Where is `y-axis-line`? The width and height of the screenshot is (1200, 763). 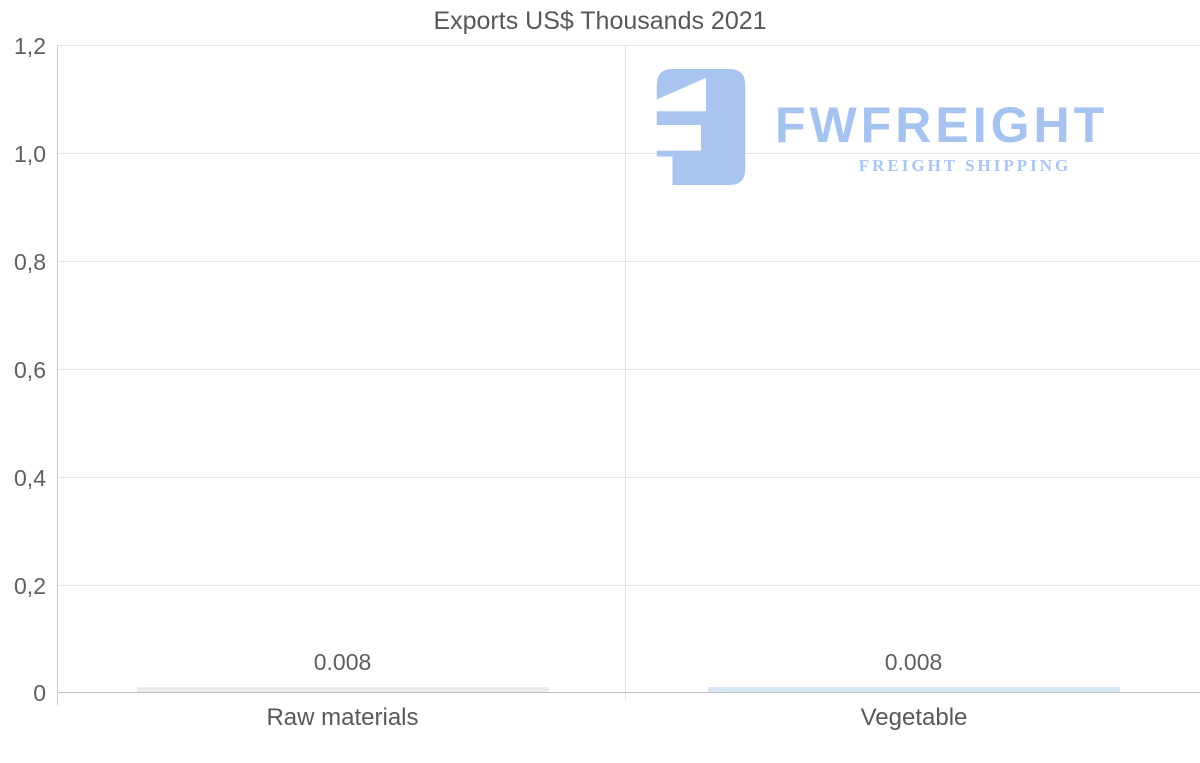 y-axis-line is located at coordinates (57, 375).